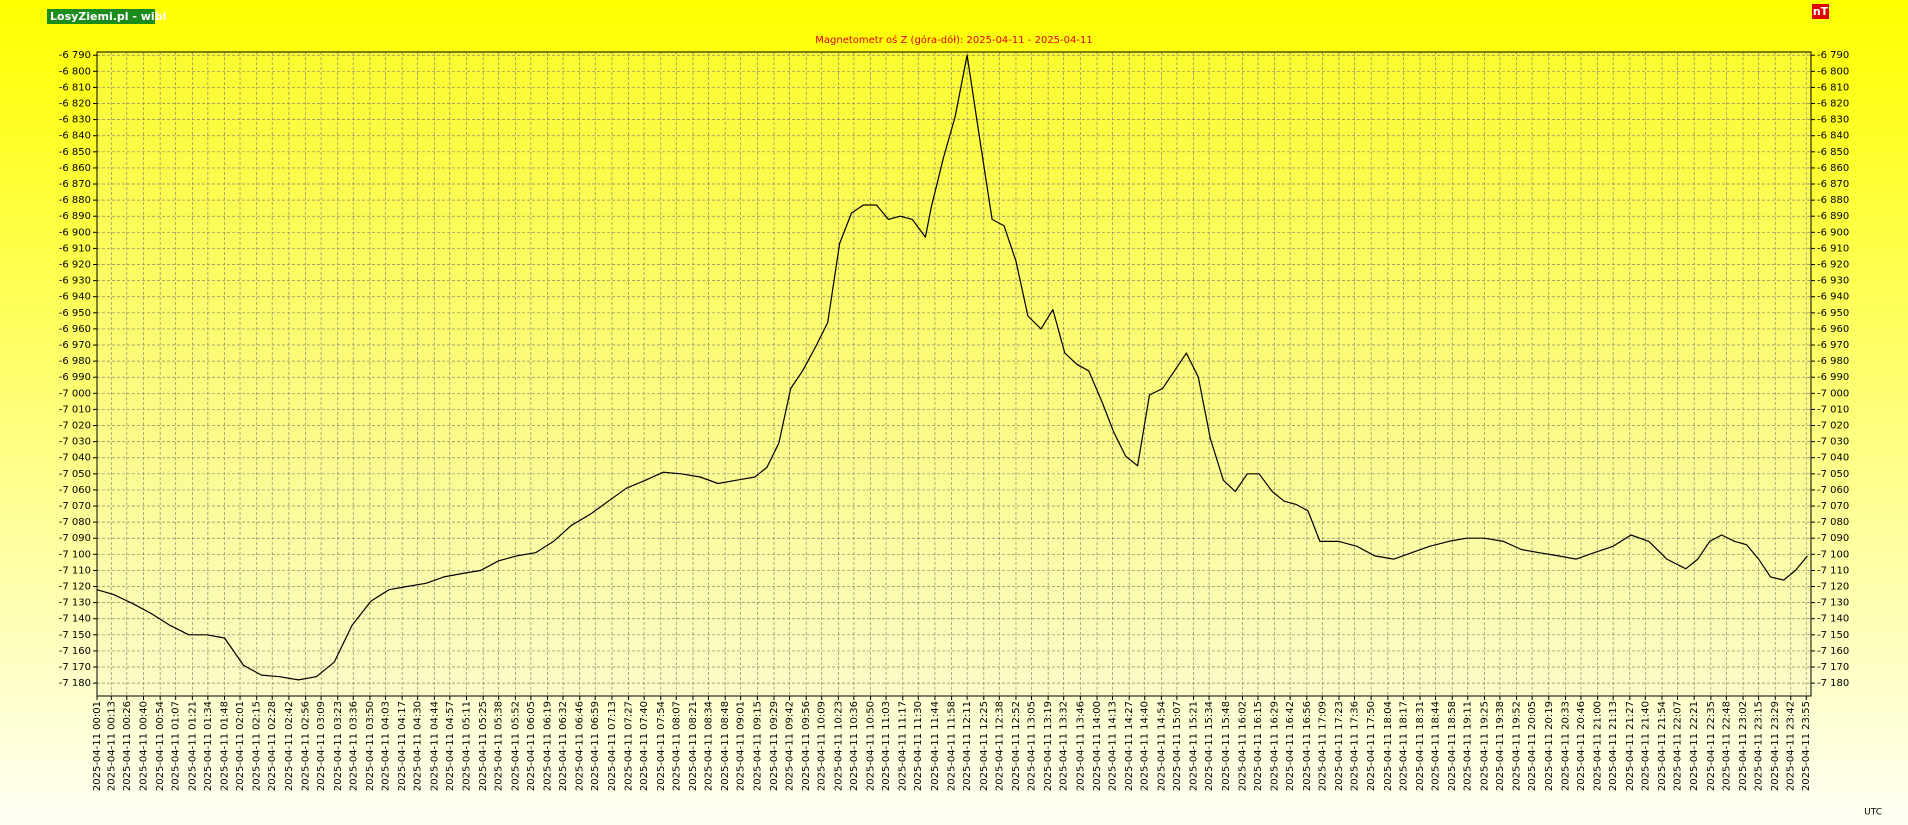 This screenshot has height=825, width=1908. I want to click on x-tick-label: 2025-04-11 09:42, so click(790, 746).